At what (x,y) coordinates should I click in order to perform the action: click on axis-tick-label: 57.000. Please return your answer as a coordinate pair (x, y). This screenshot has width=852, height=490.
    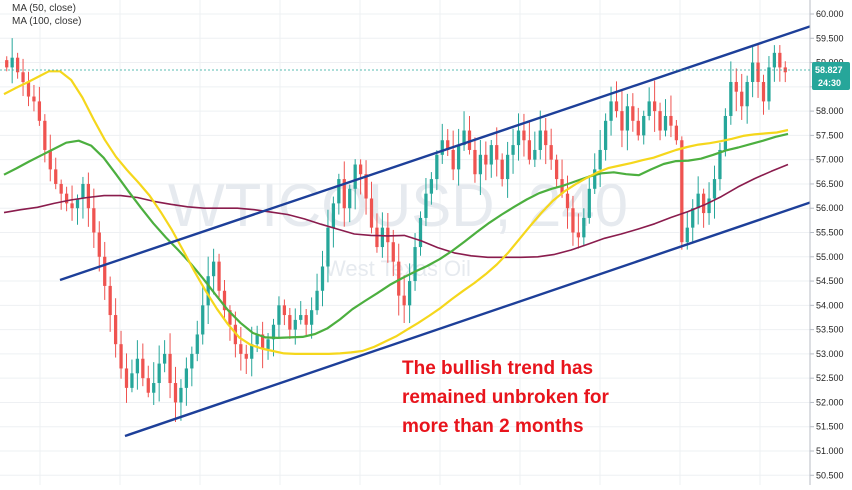
    Looking at the image, I should click on (830, 160).